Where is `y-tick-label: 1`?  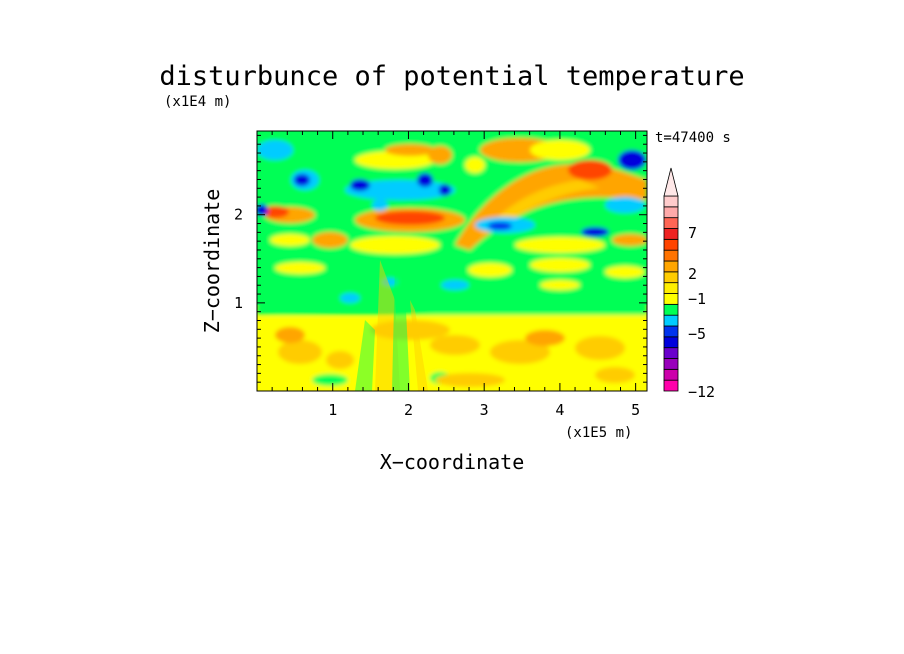 y-tick-label: 1 is located at coordinates (238, 303).